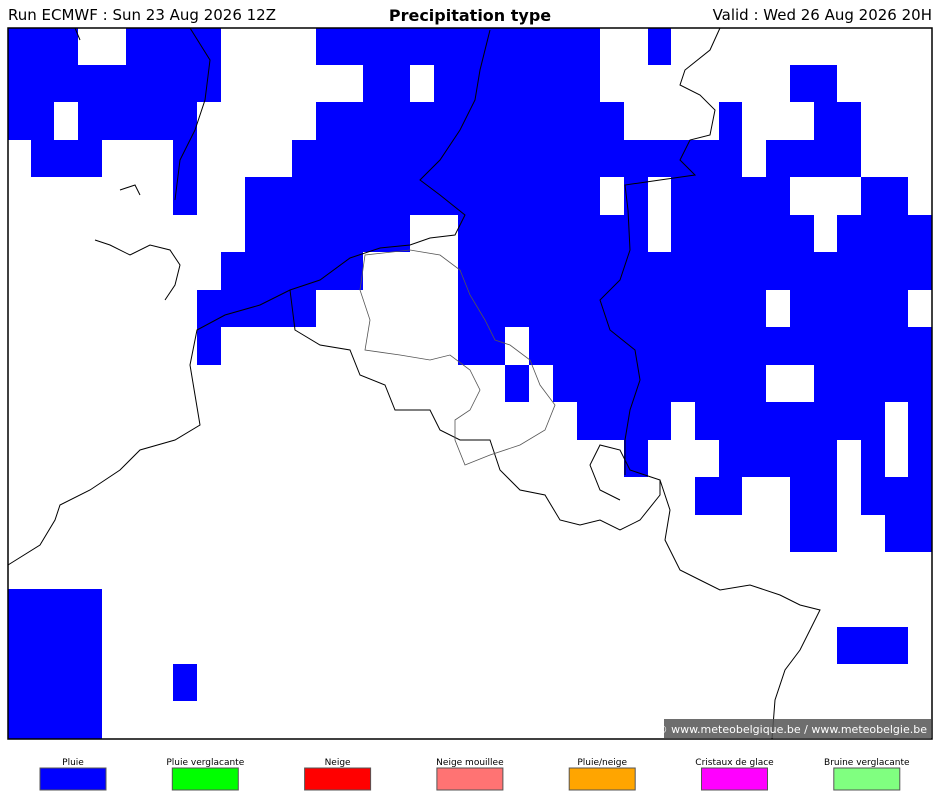 Image resolution: width=940 pixels, height=800 pixels. I want to click on legend-label: Pluie verglacante, so click(205, 763).